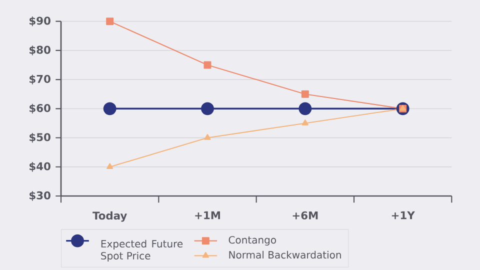  I want to click on legend-label: Normal Backwardation, so click(285, 254).